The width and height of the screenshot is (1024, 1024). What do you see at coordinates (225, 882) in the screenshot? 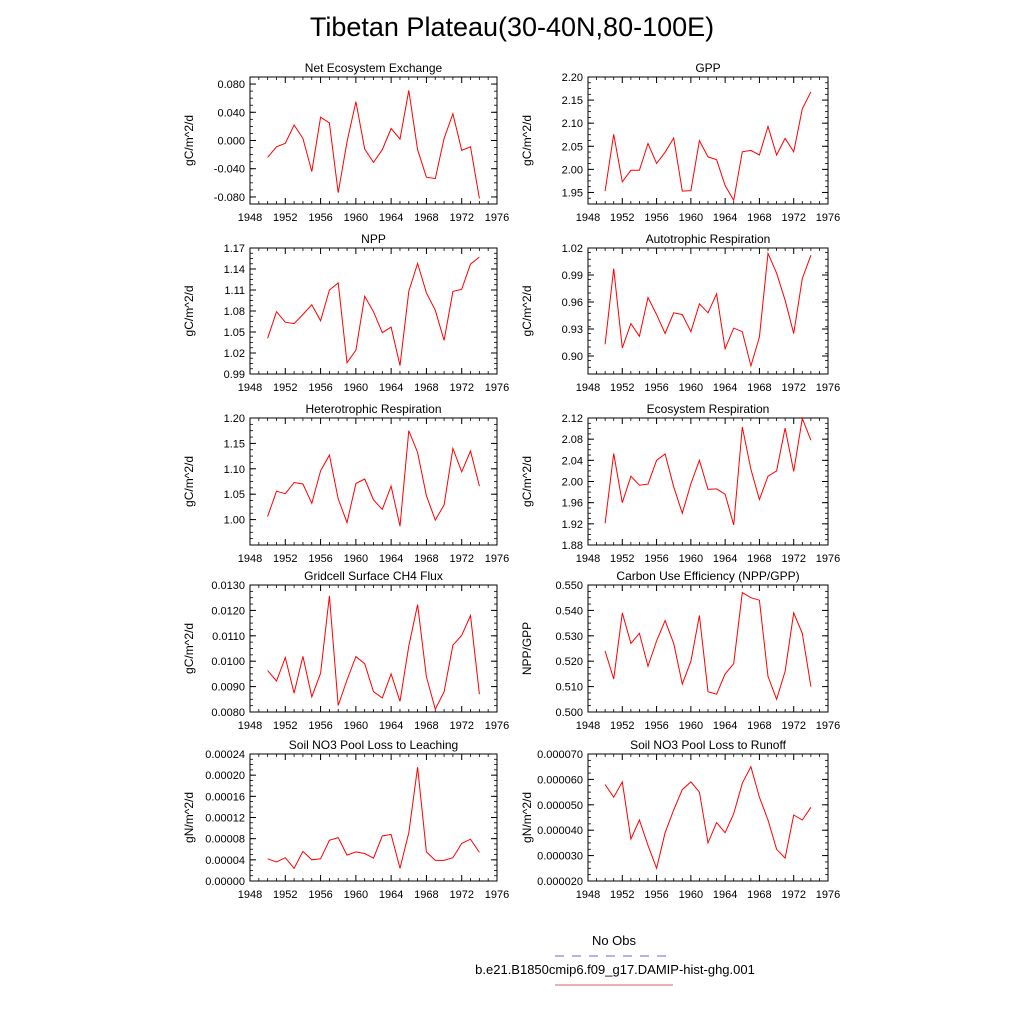
I see `panel-9-ytick-label: 0.00000` at bounding box center [225, 882].